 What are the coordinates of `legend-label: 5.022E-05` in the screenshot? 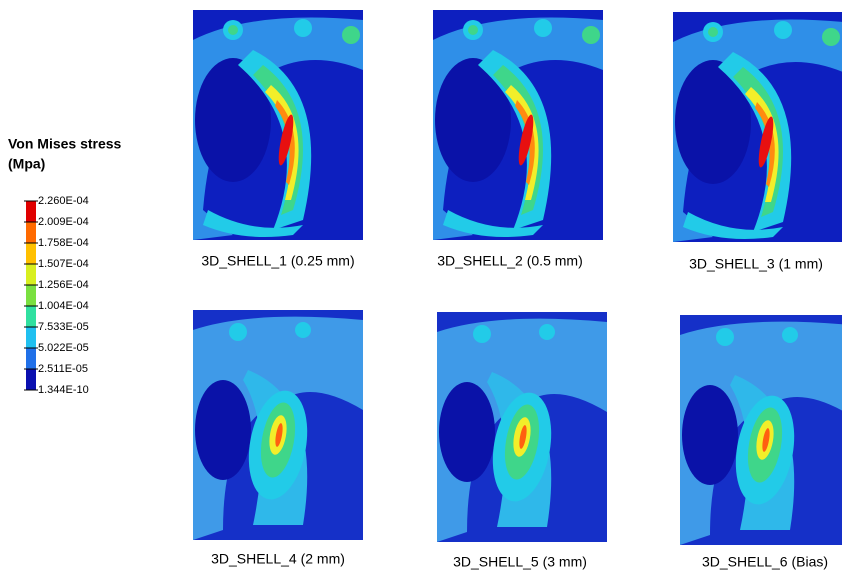 It's located at (63, 348).